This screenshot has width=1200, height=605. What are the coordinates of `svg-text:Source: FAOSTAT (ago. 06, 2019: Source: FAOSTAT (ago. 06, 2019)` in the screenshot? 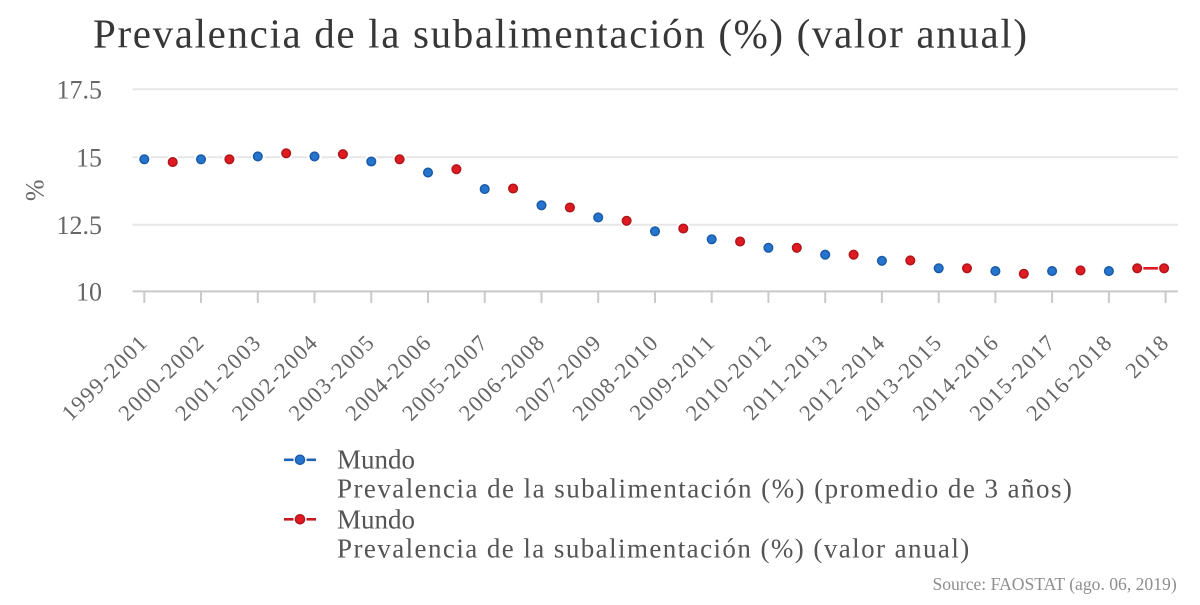 It's located at (1054, 584).